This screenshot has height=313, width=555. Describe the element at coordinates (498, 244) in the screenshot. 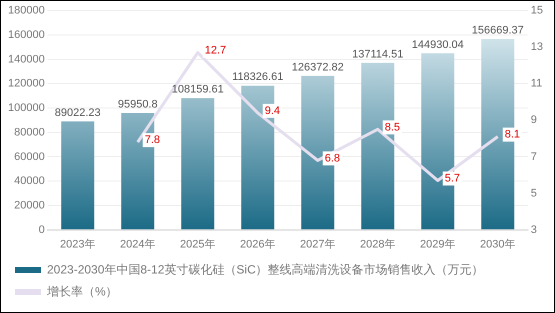

I see `x-tick-label: 2030年` at that location.